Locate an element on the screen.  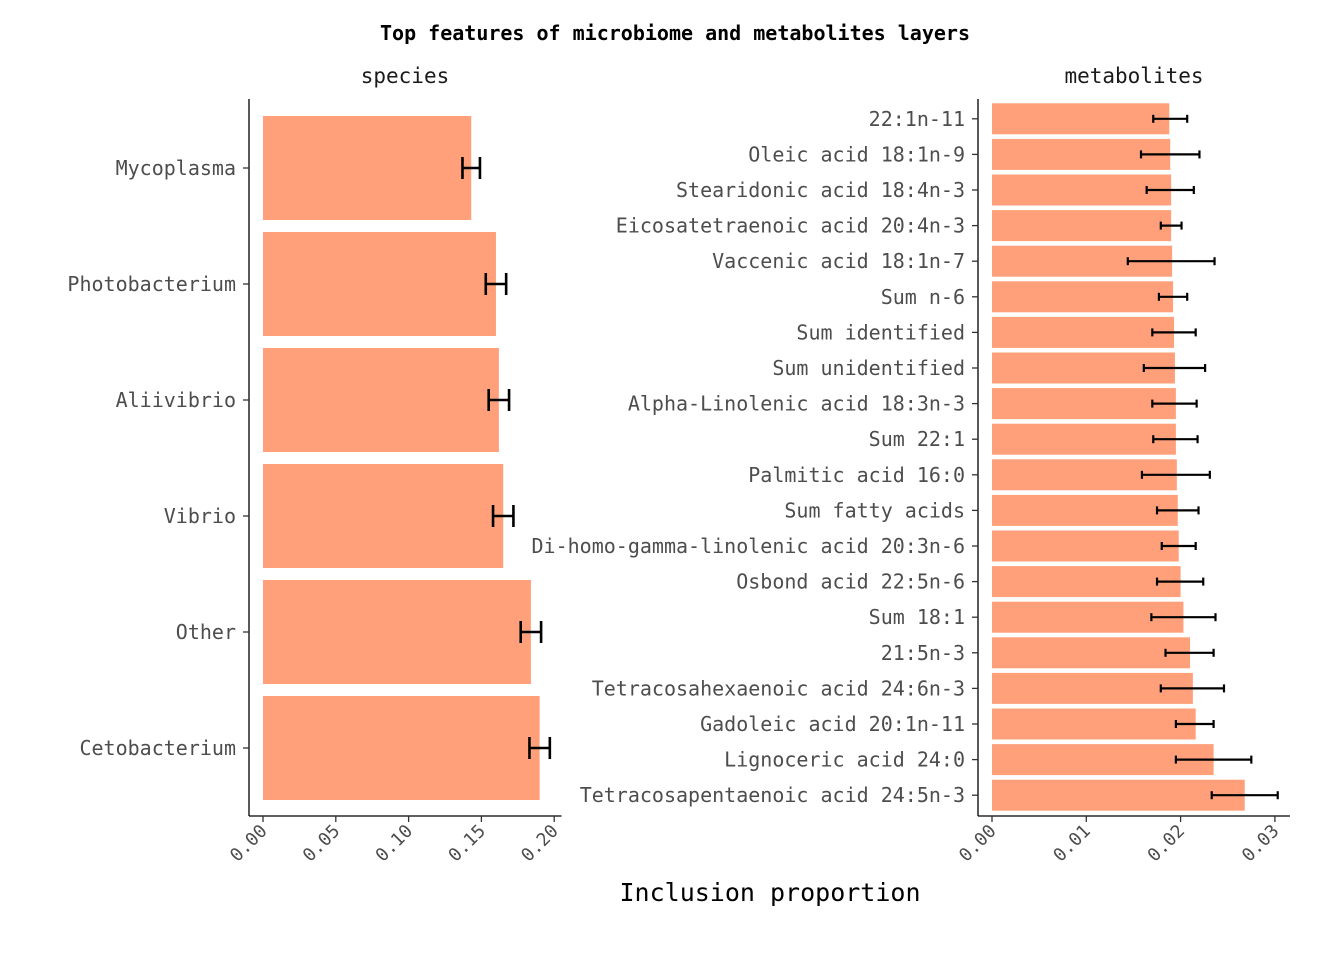
category-label: Sum unidentified is located at coordinates (868, 368).